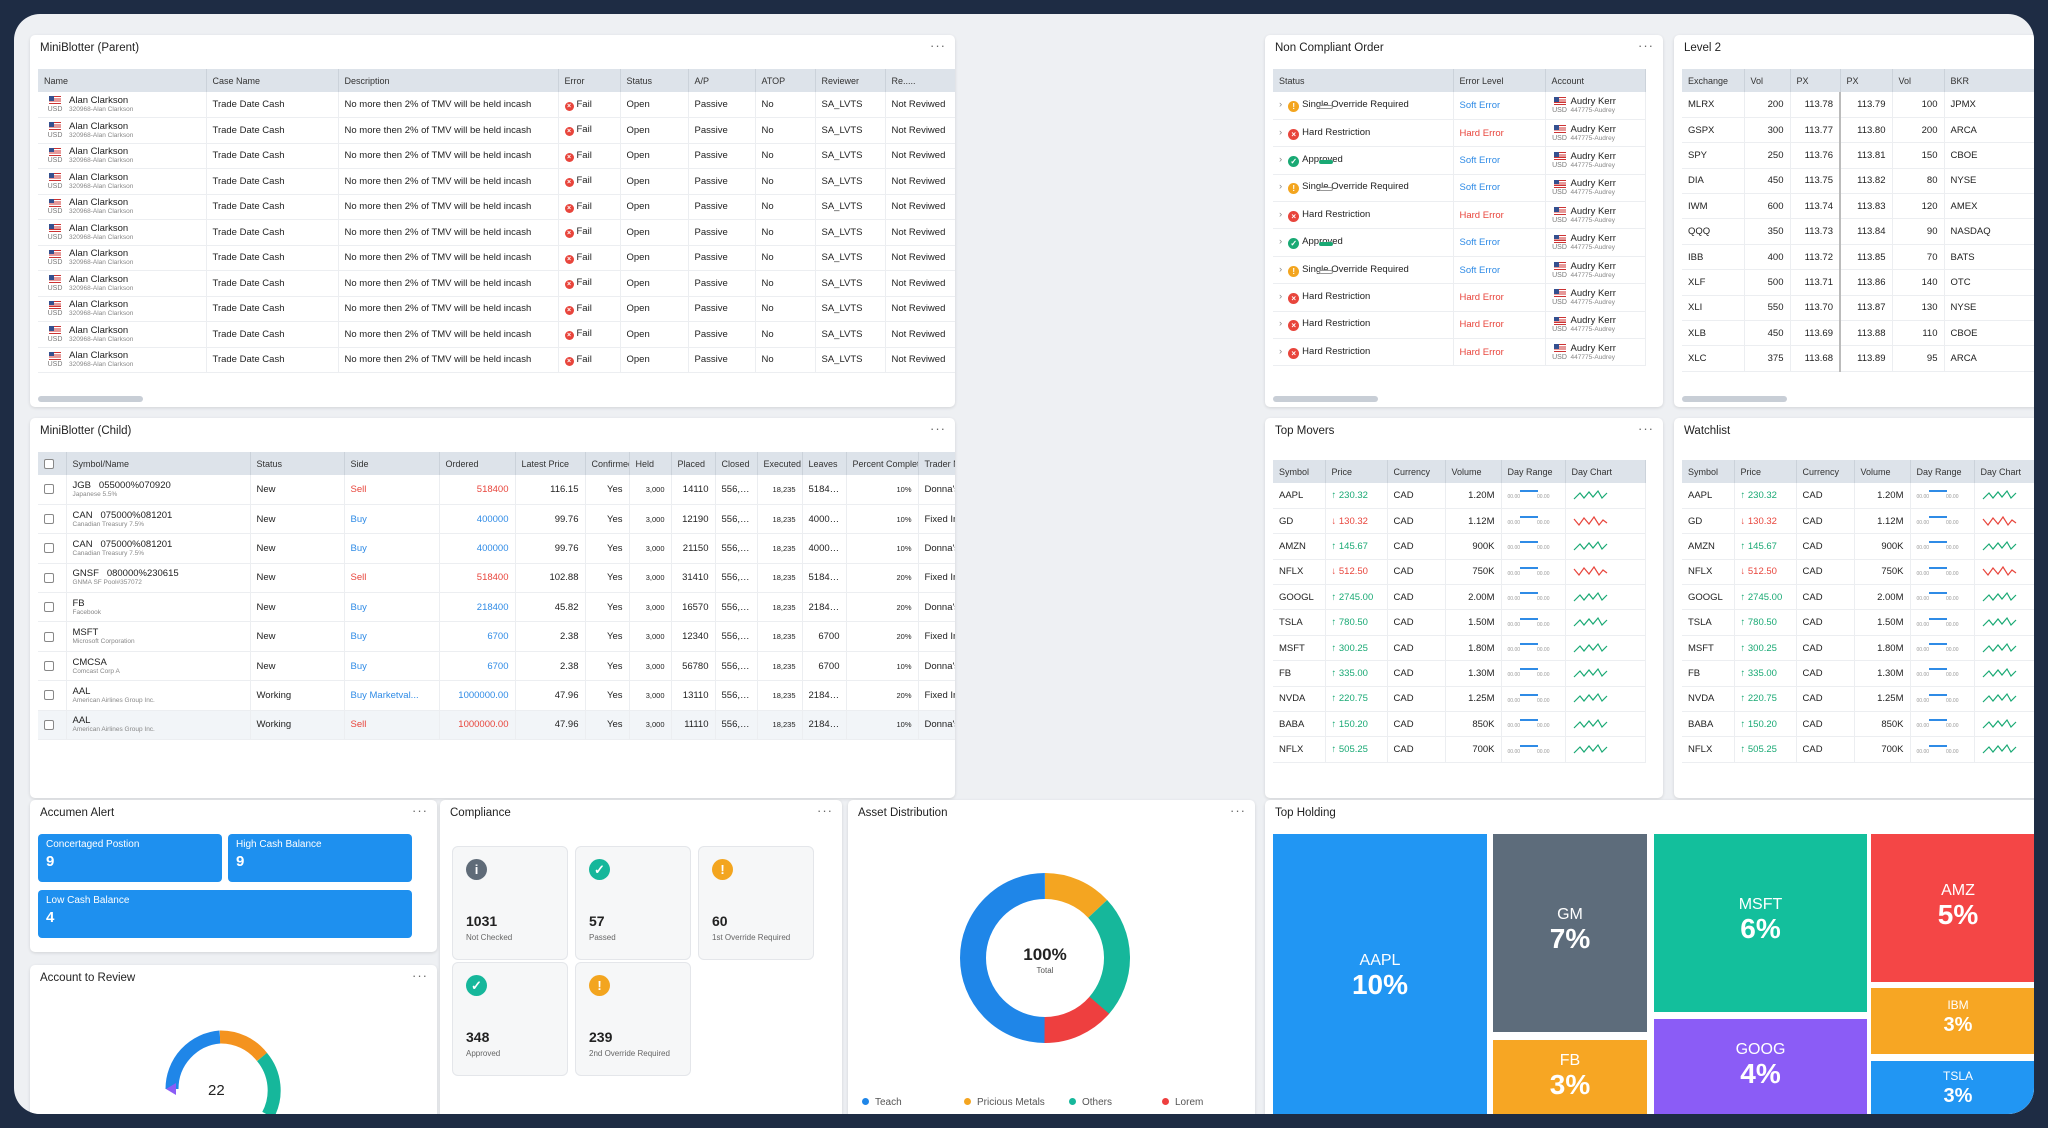 The height and width of the screenshot is (1128, 2048). Describe the element at coordinates (1713, 80) in the screenshot. I see `column-header: Exchange` at that location.